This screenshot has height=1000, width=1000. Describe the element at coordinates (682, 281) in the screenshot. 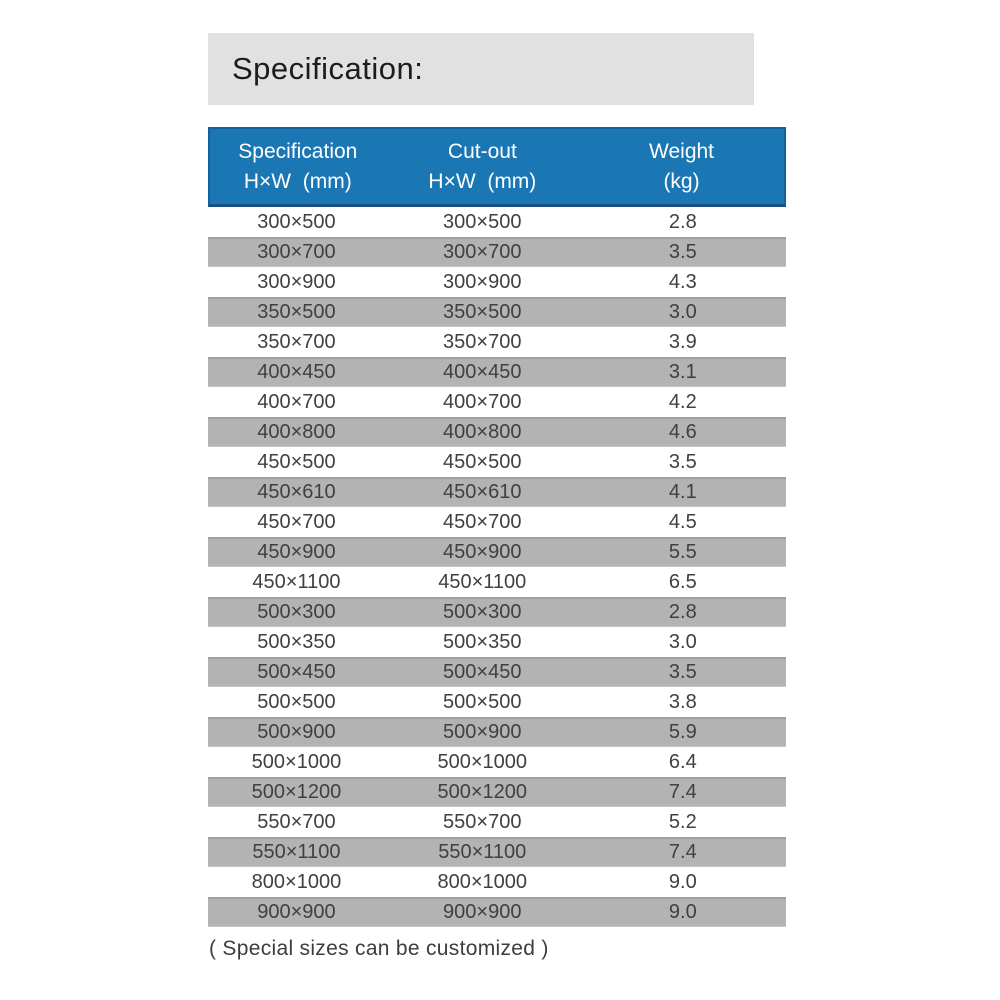

I see `cell-weight: 4.3` at that location.